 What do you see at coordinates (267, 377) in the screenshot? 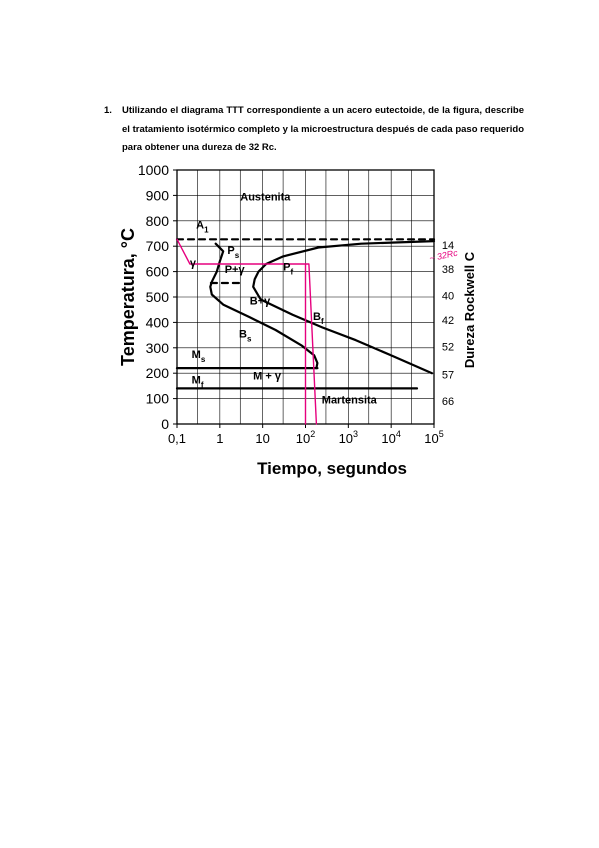
I see `region-label: M + γ` at bounding box center [267, 377].